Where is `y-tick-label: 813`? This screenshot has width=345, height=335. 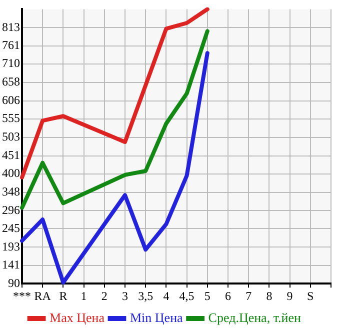 y-tick-label: 813 is located at coordinates (11, 27).